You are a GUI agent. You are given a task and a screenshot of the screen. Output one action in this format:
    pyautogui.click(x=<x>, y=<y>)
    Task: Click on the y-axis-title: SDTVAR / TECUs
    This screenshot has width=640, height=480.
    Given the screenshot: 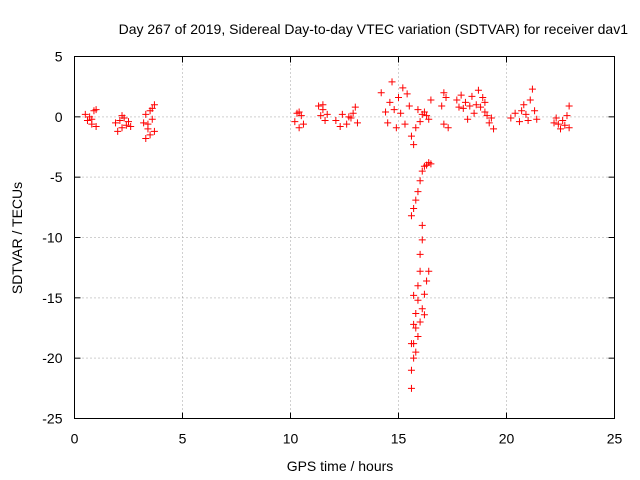 What is the action you would take?
    pyautogui.click(x=17, y=238)
    